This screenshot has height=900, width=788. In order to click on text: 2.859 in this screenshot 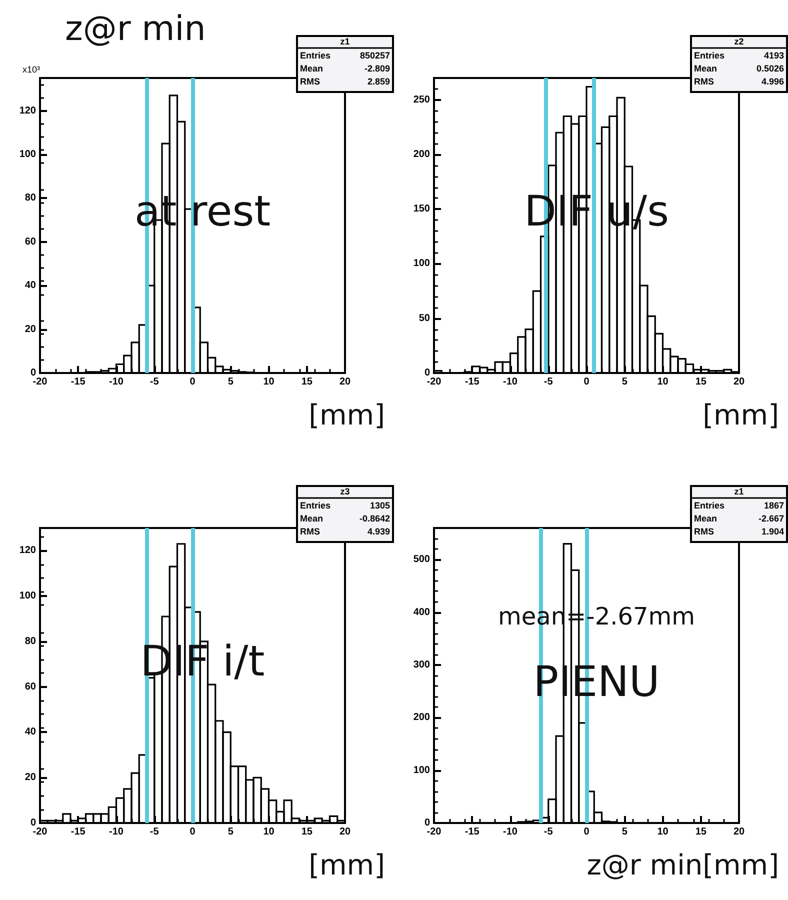, I will do `click(378, 81)`.